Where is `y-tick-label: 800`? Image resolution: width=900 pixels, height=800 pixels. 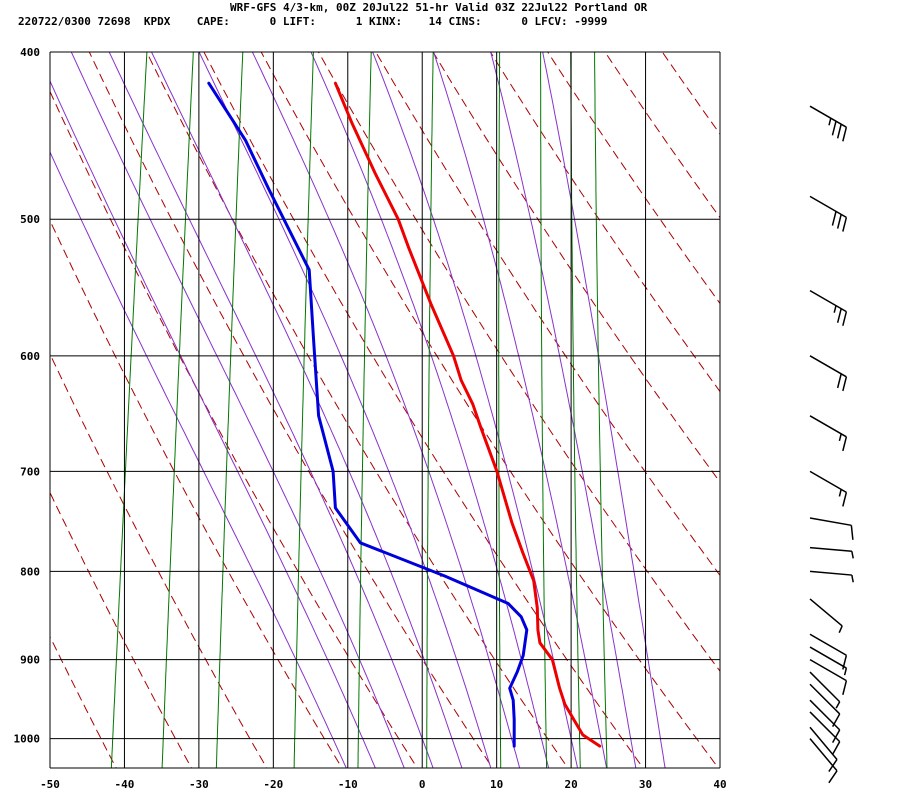
y-tick-label: 800 is located at coordinates (30, 571).